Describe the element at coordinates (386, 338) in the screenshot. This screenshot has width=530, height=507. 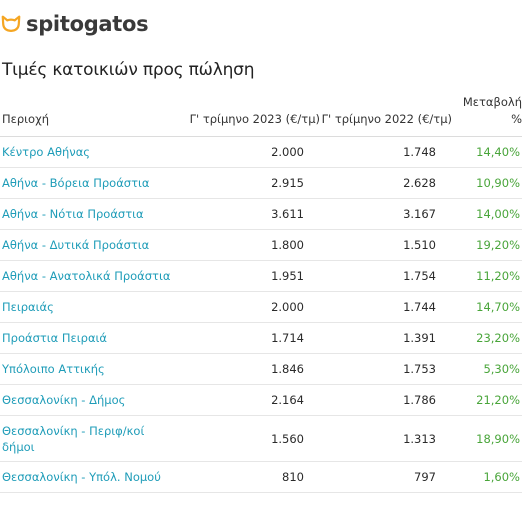
I see `price-2022: 1.391` at that location.